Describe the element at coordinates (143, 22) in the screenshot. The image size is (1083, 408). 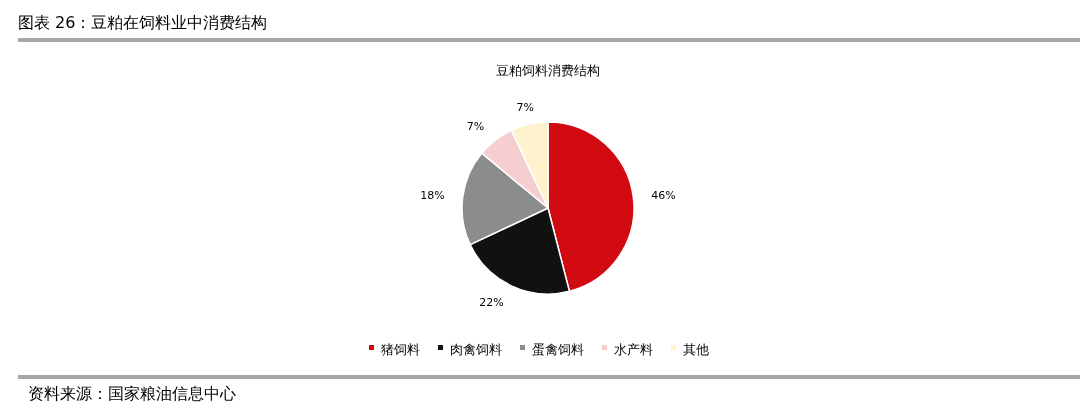
I see `text: 图表 26：豆粕在饲料业中消费结构` at that location.